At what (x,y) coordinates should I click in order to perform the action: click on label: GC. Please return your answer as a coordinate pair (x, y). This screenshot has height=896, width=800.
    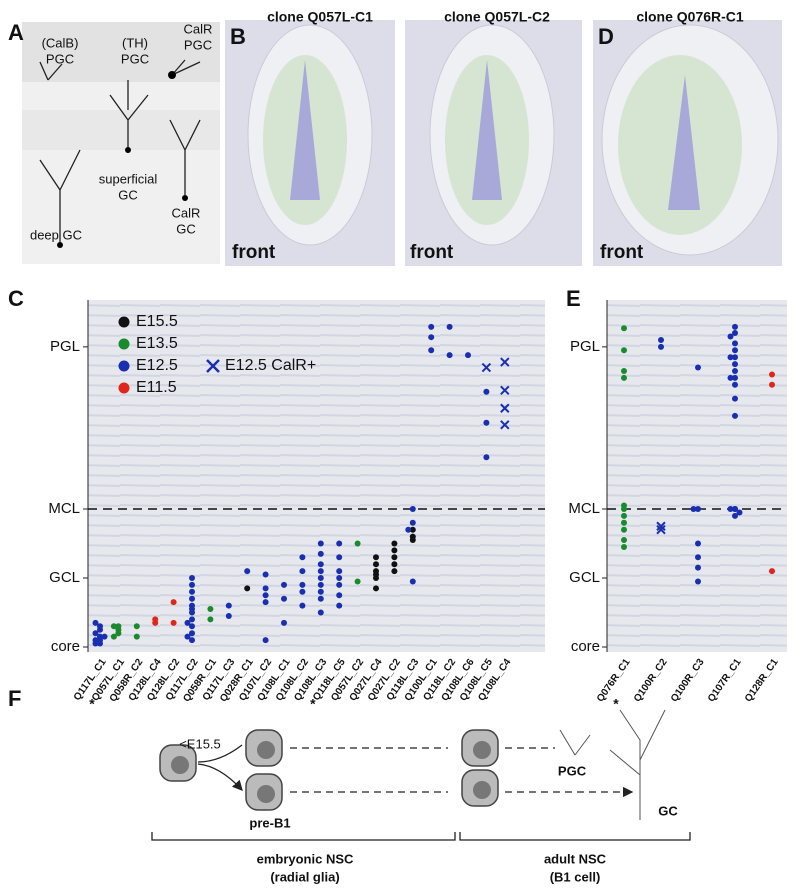
    Looking at the image, I should click on (186, 228).